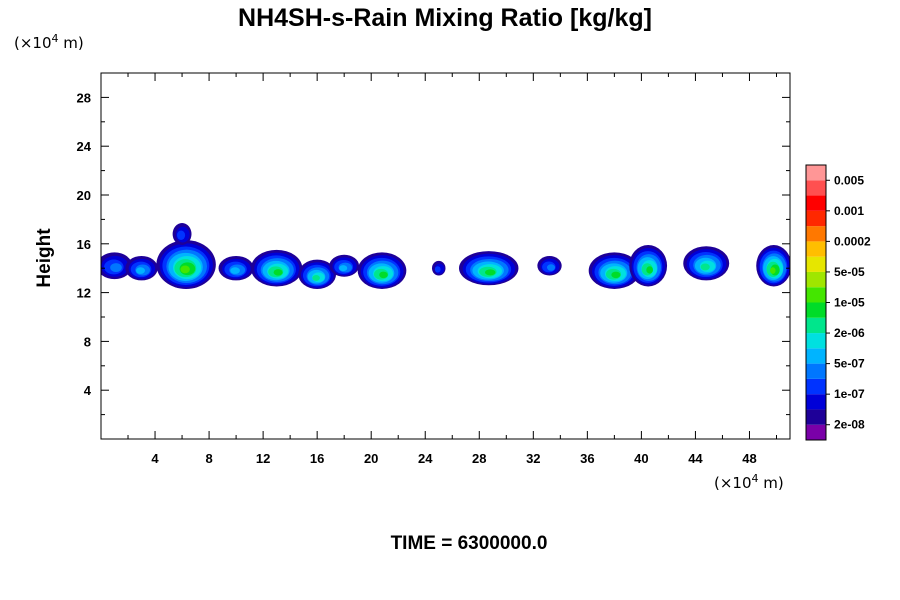 This screenshot has height=600, width=900. Describe the element at coordinates (84, 146) in the screenshot. I see `y-tick-label: 24` at that location.